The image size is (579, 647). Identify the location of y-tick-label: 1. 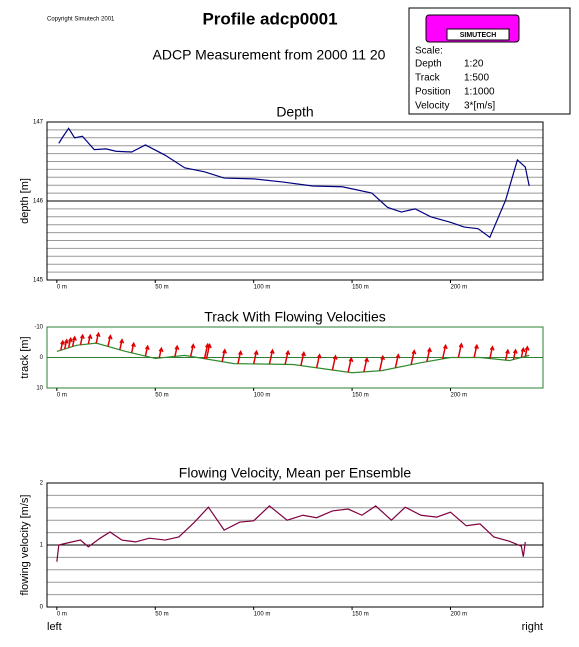
(42, 546).